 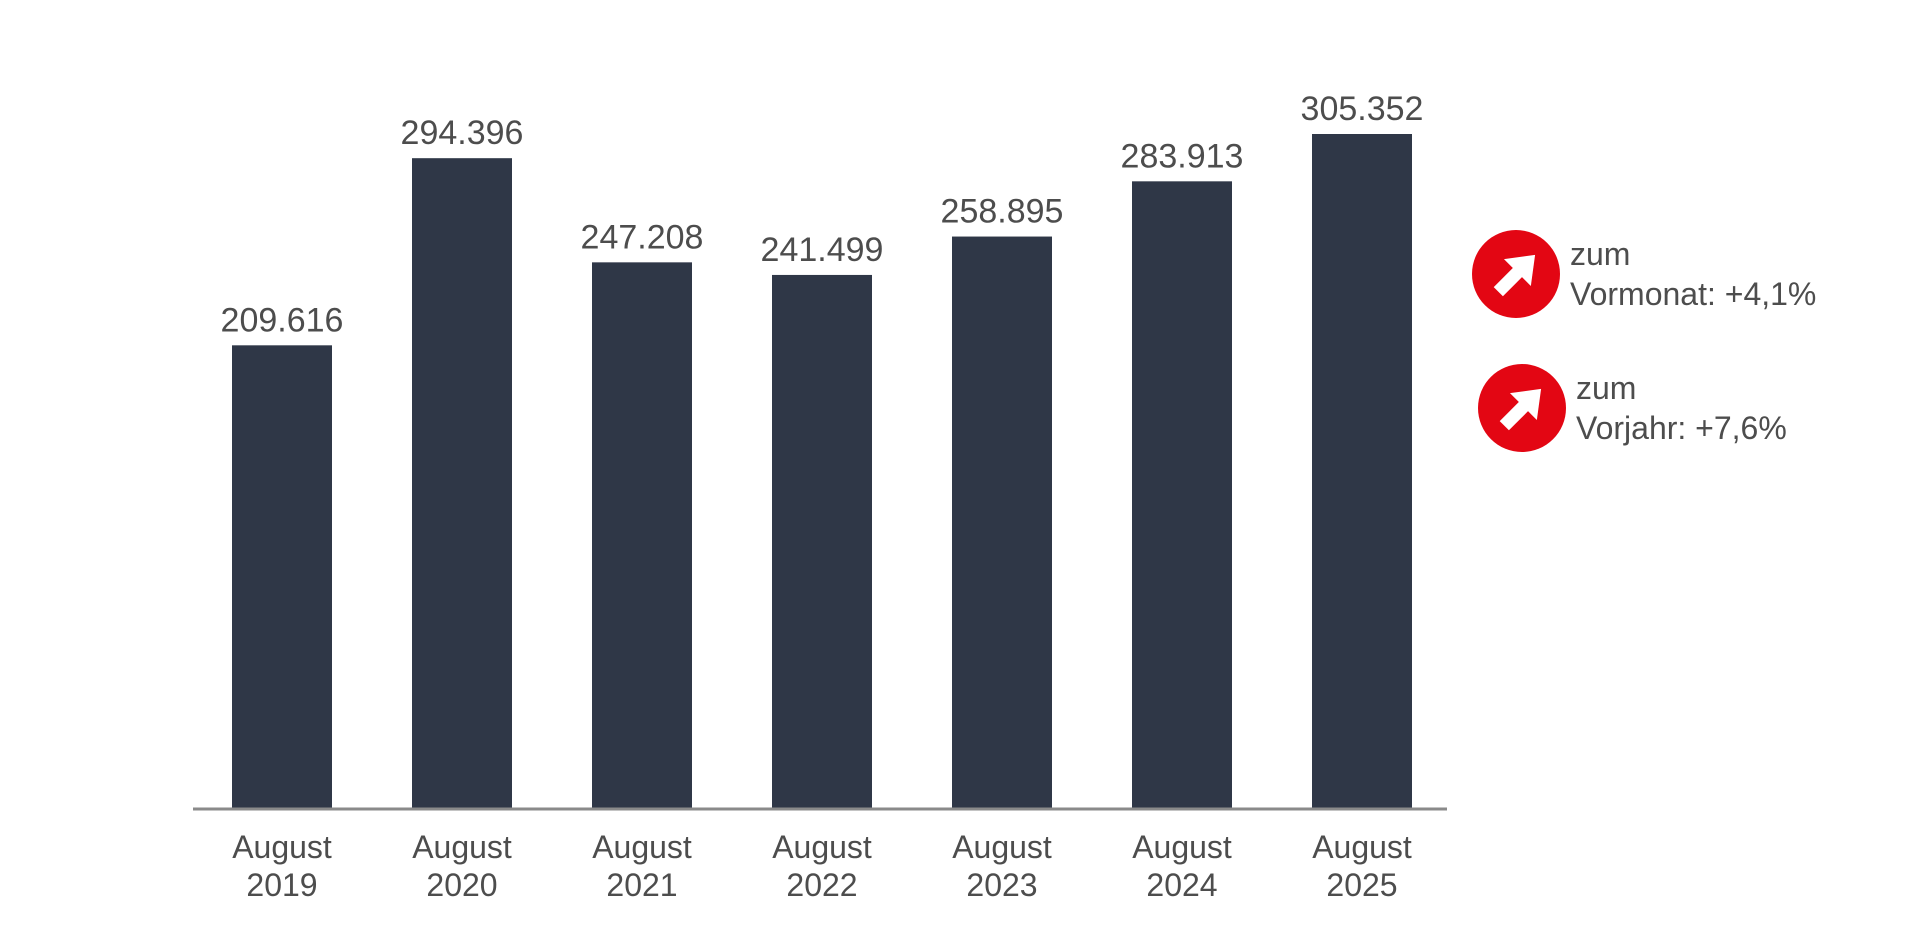 I want to click on value-label: 241.499, so click(x=822, y=250).